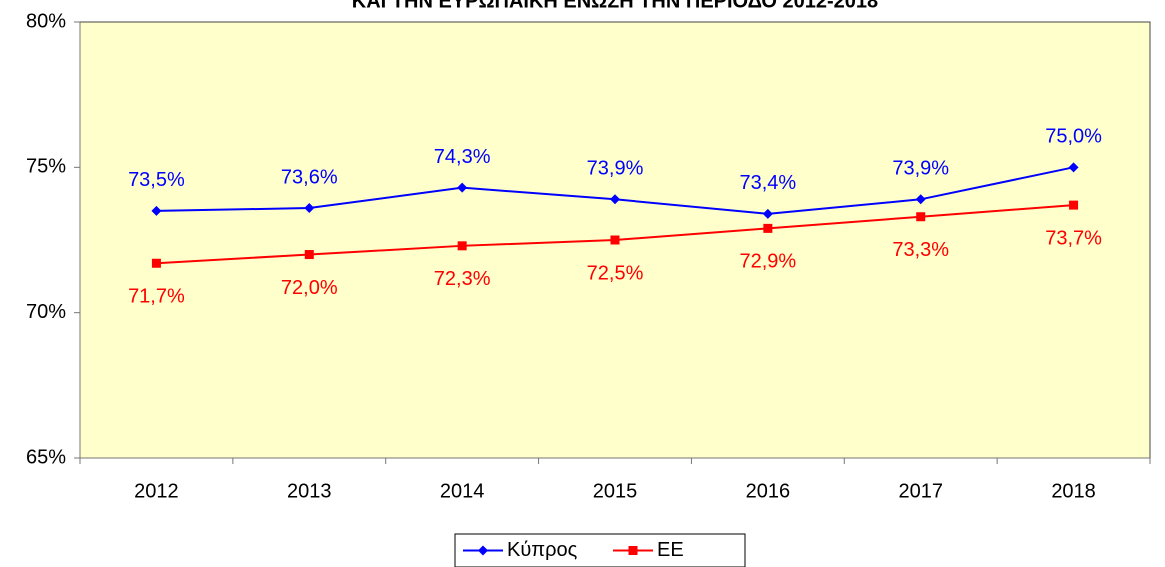 The image size is (1165, 567). I want to click on legend-label: ΕΕ, so click(670, 550).